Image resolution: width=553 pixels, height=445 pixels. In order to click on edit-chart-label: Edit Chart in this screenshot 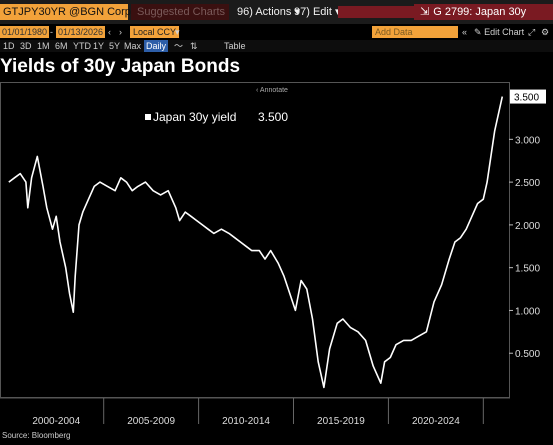, I will do `click(504, 32)`.